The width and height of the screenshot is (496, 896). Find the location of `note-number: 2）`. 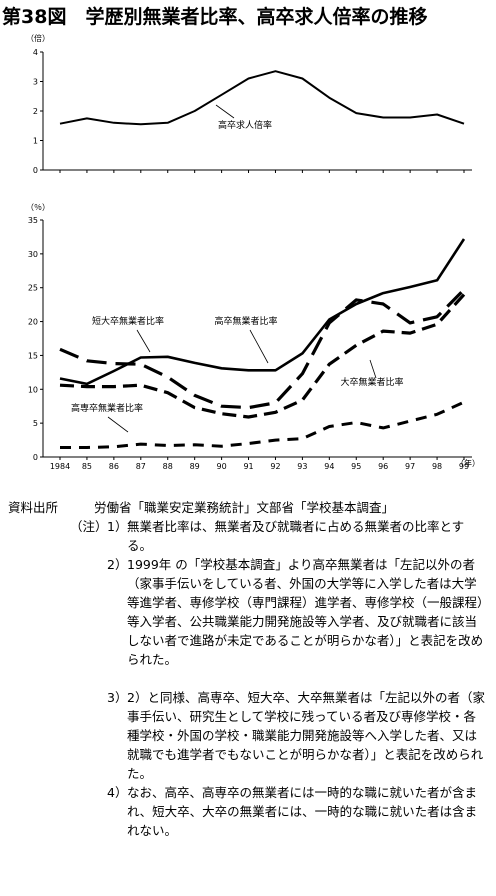

note-number: 2） is located at coordinates (117, 564).